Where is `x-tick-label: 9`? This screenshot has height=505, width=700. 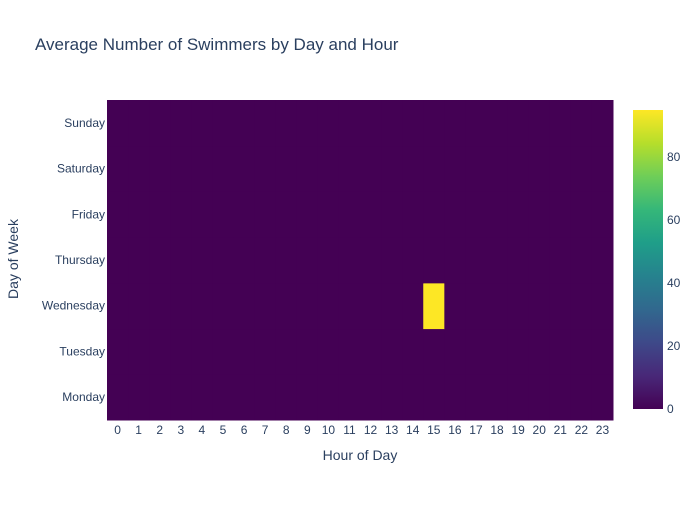 x-tick-label: 9 is located at coordinates (307, 430).